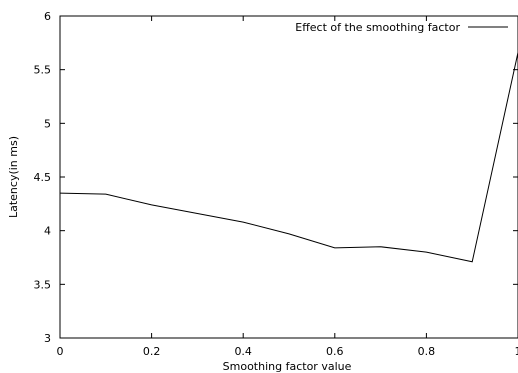 This screenshot has width=518, height=373. Describe the element at coordinates (43, 177) in the screenshot. I see `y-tick-label: 4.5` at that location.